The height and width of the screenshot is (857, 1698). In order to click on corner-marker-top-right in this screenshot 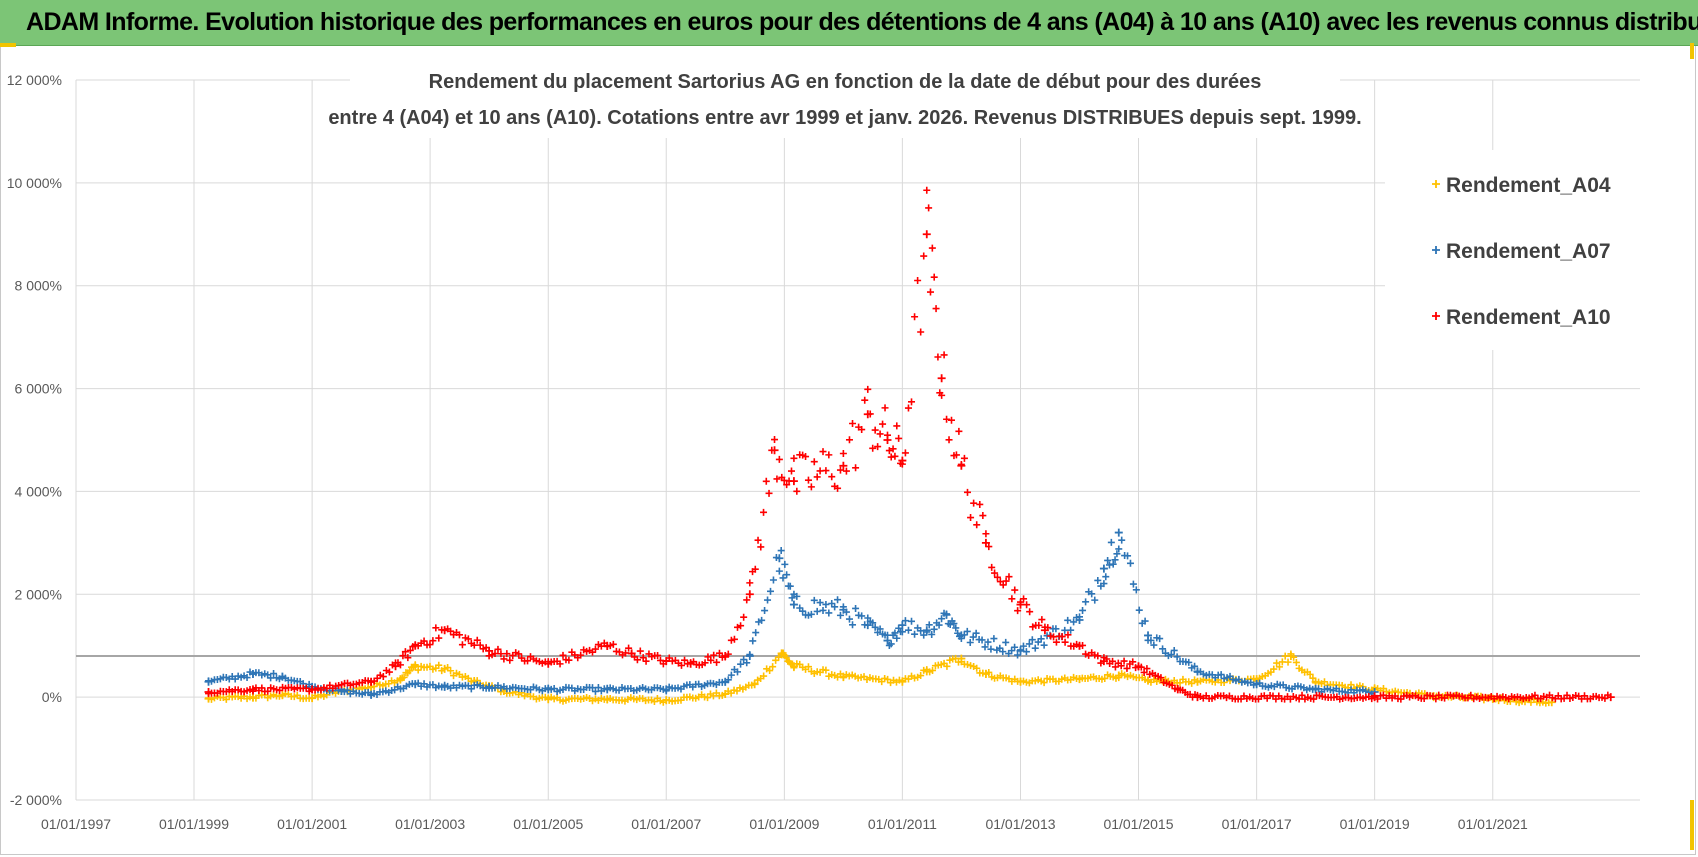, I will do `click(1692, 51)`.